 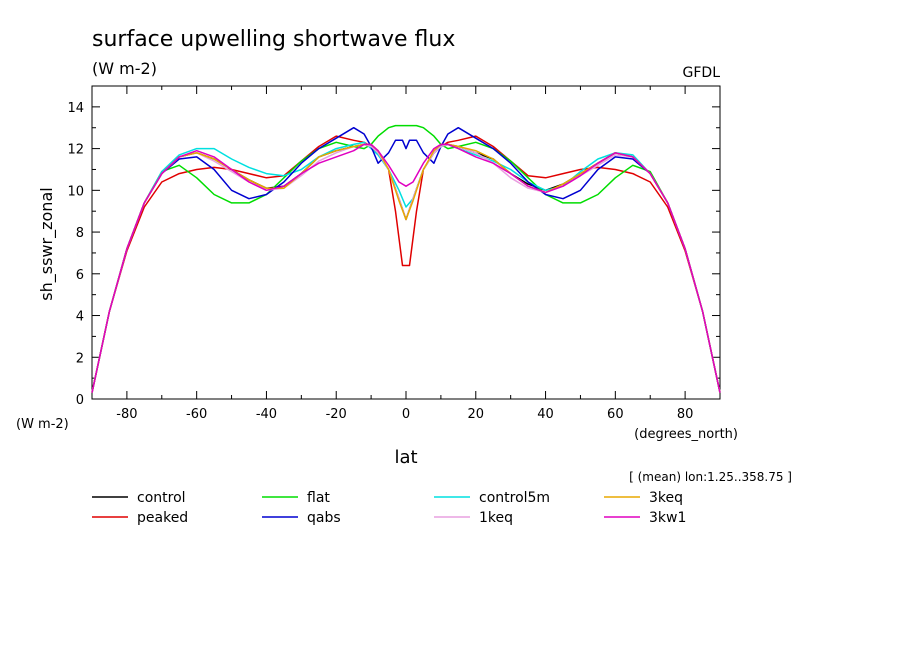 What do you see at coordinates (162, 518) in the screenshot?
I see `legend-label-peaked: peaked` at bounding box center [162, 518].